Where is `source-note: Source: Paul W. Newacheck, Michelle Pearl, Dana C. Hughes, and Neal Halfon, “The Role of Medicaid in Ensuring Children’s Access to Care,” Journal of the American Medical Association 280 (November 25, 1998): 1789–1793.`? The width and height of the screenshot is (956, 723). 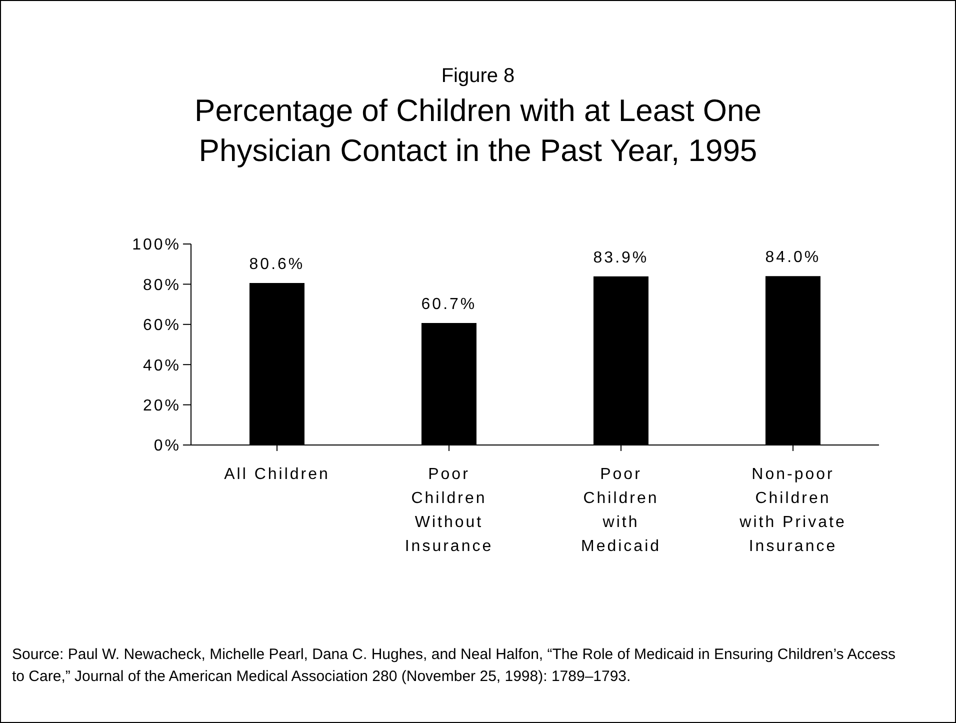
source-note: Source: Paul W. Newacheck, Michelle Pearl, Dana C. Hughes, and Neal Halfon, “The Role of Medicaid in Ensuring Children’s Access to Care,” Journal of the American Medical Association 280 (November 25, 1998): 1789–1793. is located at coordinates (454, 666).